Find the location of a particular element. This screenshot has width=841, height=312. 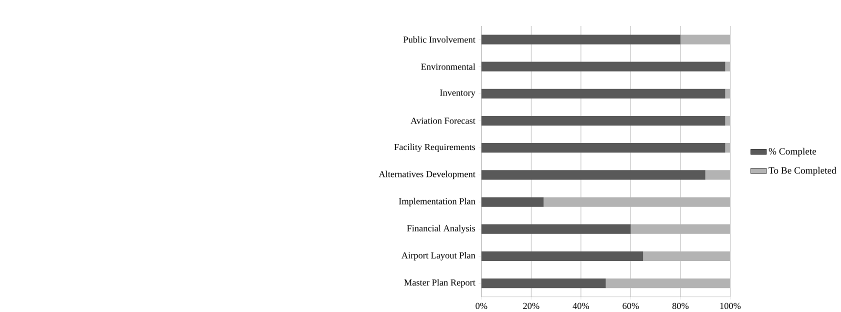

y-tick-label: Public Involvement is located at coordinates (439, 39).